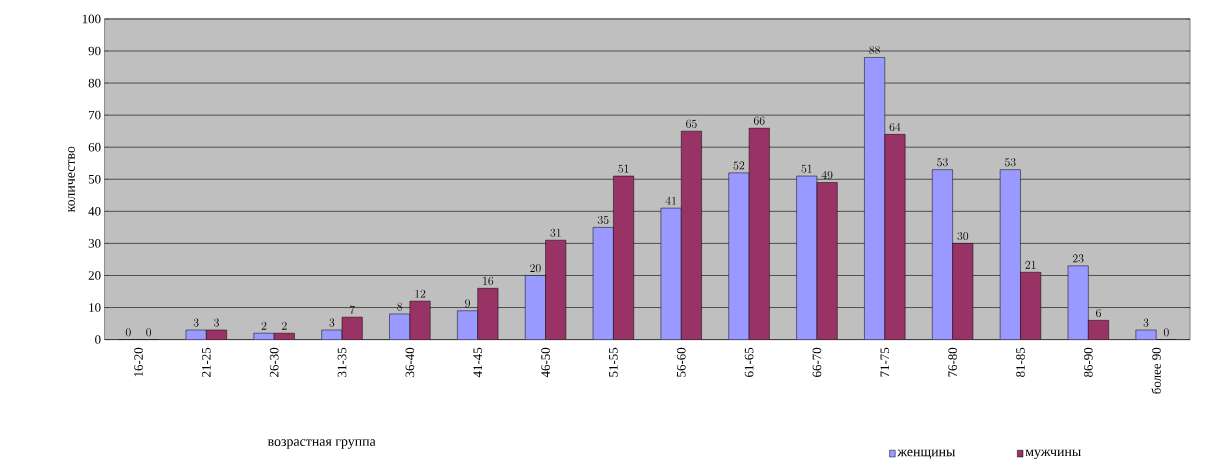  Describe the element at coordinates (467, 303) in the screenshot. I see `data-label: 9` at that location.